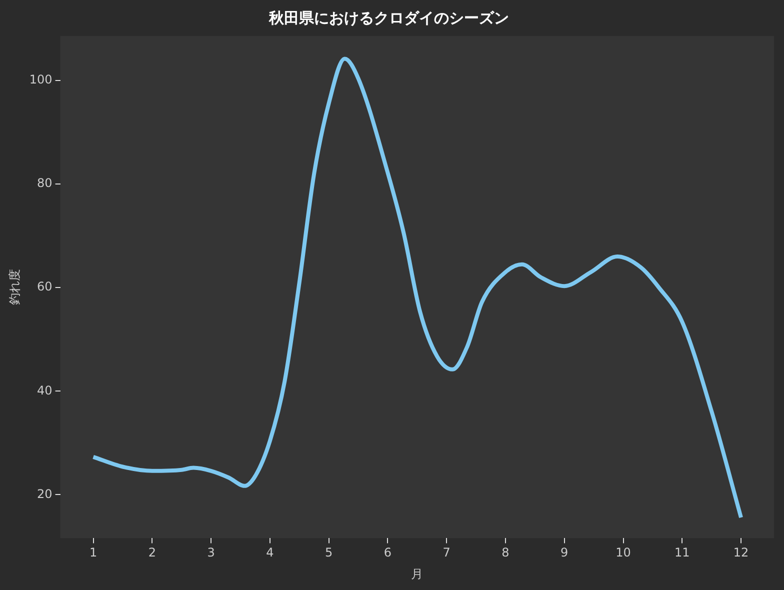 Image resolution: width=784 pixels, height=590 pixels. Describe the element at coordinates (93, 553) in the screenshot. I see `x-tick-label: 1` at that location.